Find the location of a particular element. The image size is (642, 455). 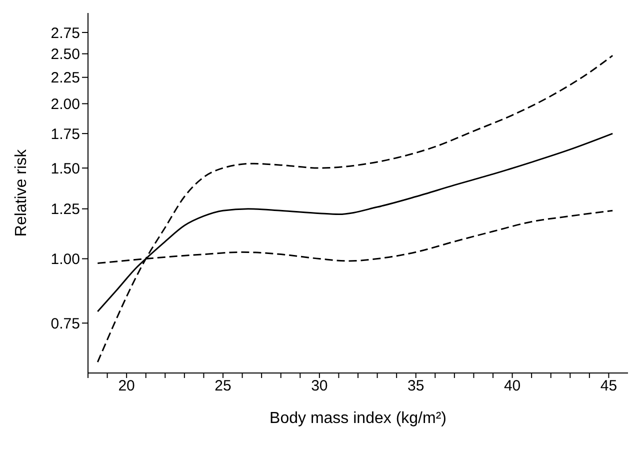

x-axis-title: Body mass index (kg/m²) is located at coordinates (358, 418).